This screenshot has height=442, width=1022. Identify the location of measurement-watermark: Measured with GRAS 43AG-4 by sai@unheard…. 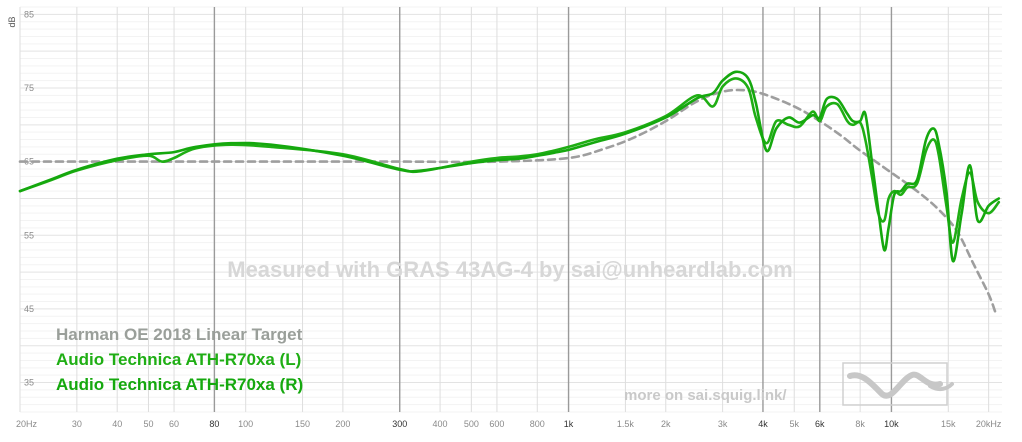
(509, 269).